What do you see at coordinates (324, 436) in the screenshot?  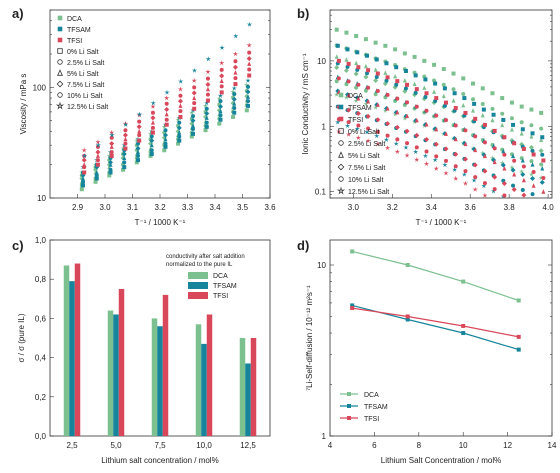 I see `y-tick-label-d: 1` at bounding box center [324, 436].